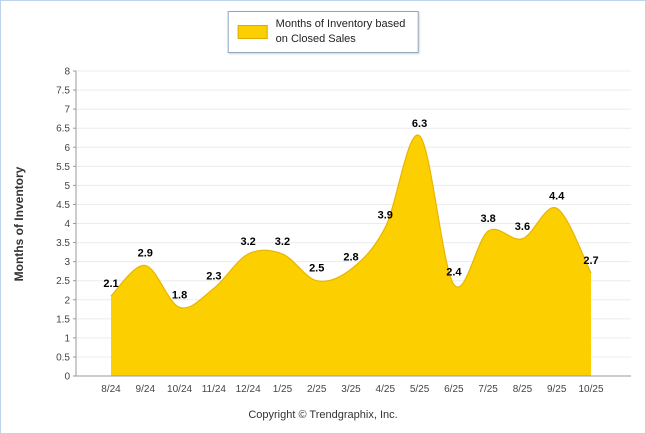 The width and height of the screenshot is (646, 434). I want to click on svg-text: 5.5, so click(63, 167).